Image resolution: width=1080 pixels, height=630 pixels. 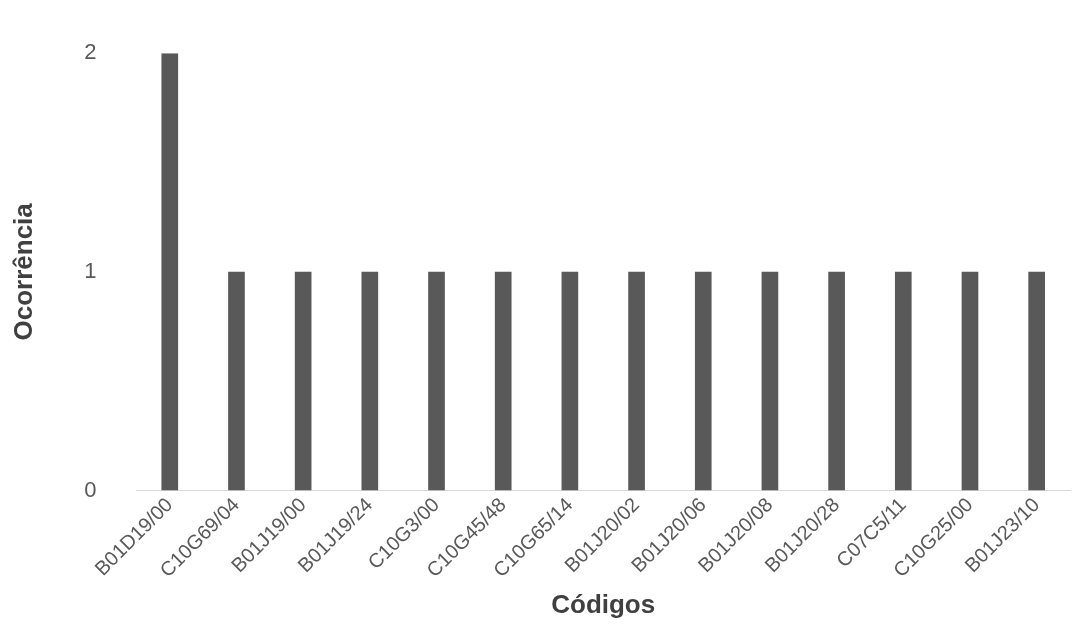 What do you see at coordinates (90, 270) in the screenshot?
I see `y-tick-label: 1` at bounding box center [90, 270].